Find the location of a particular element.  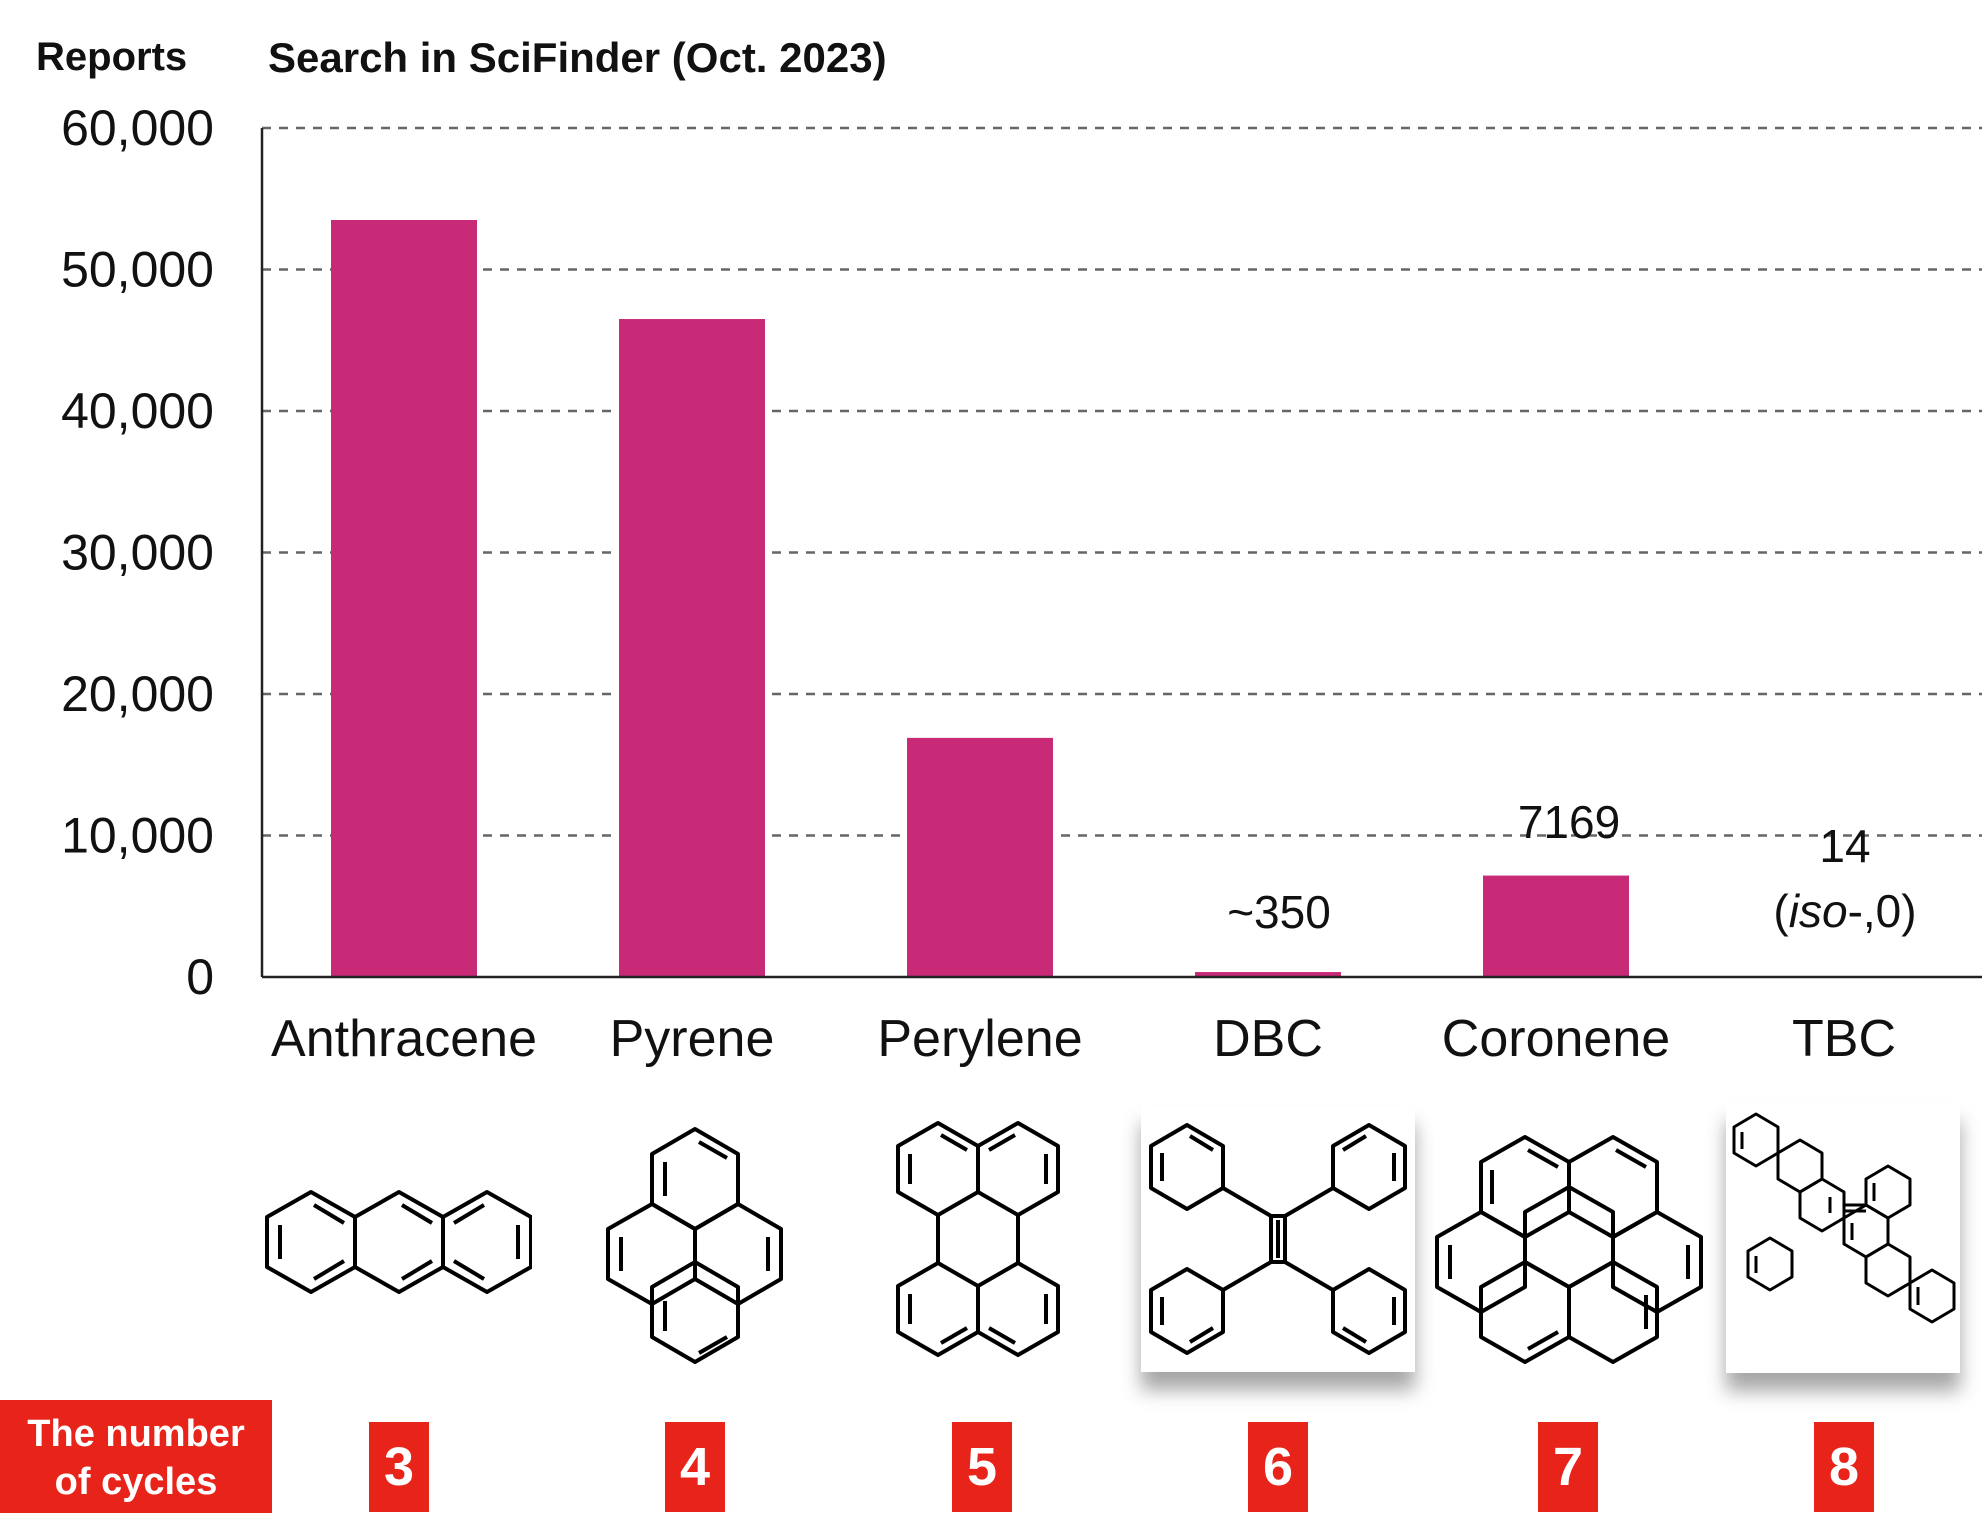

perylene-structure is located at coordinates (983, 1241).